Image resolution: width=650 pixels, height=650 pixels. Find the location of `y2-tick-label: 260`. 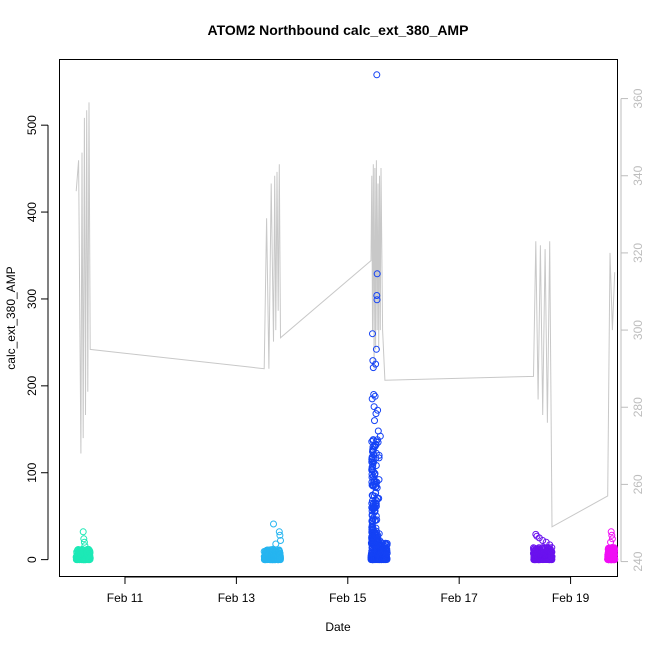

y2-tick-label: 260 is located at coordinates (638, 484).